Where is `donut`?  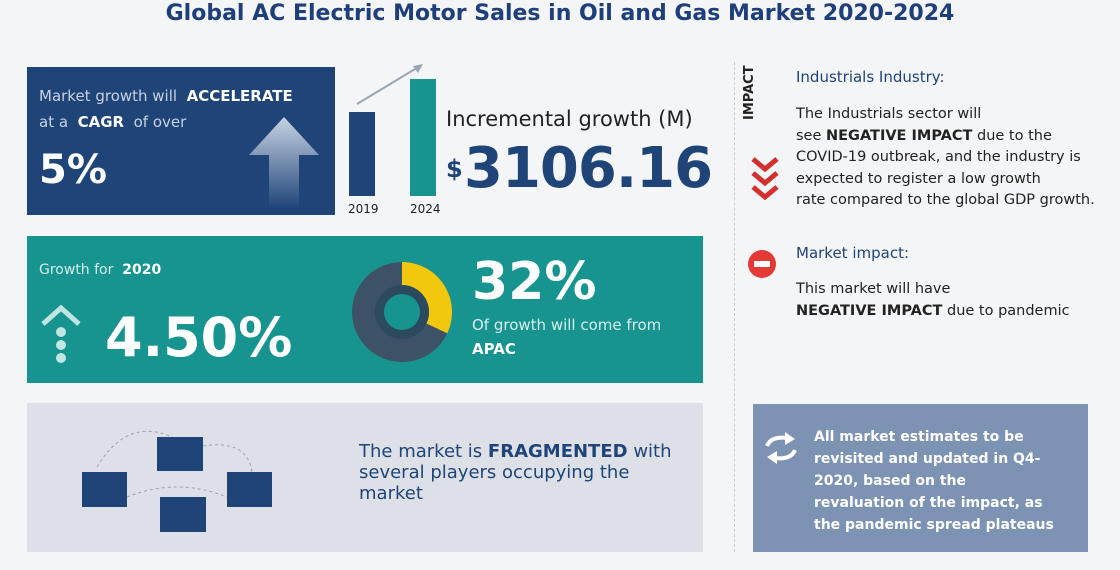
donut is located at coordinates (402, 312).